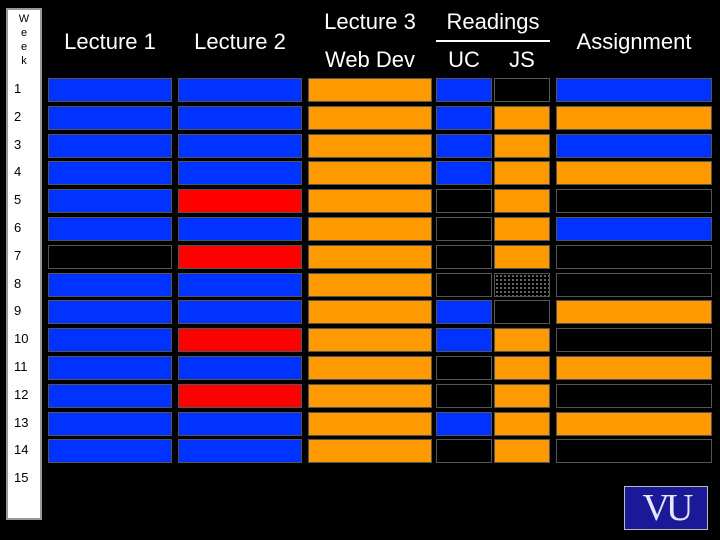 The image size is (720, 540). What do you see at coordinates (24, 61) in the screenshot?
I see `week-letter: k` at bounding box center [24, 61].